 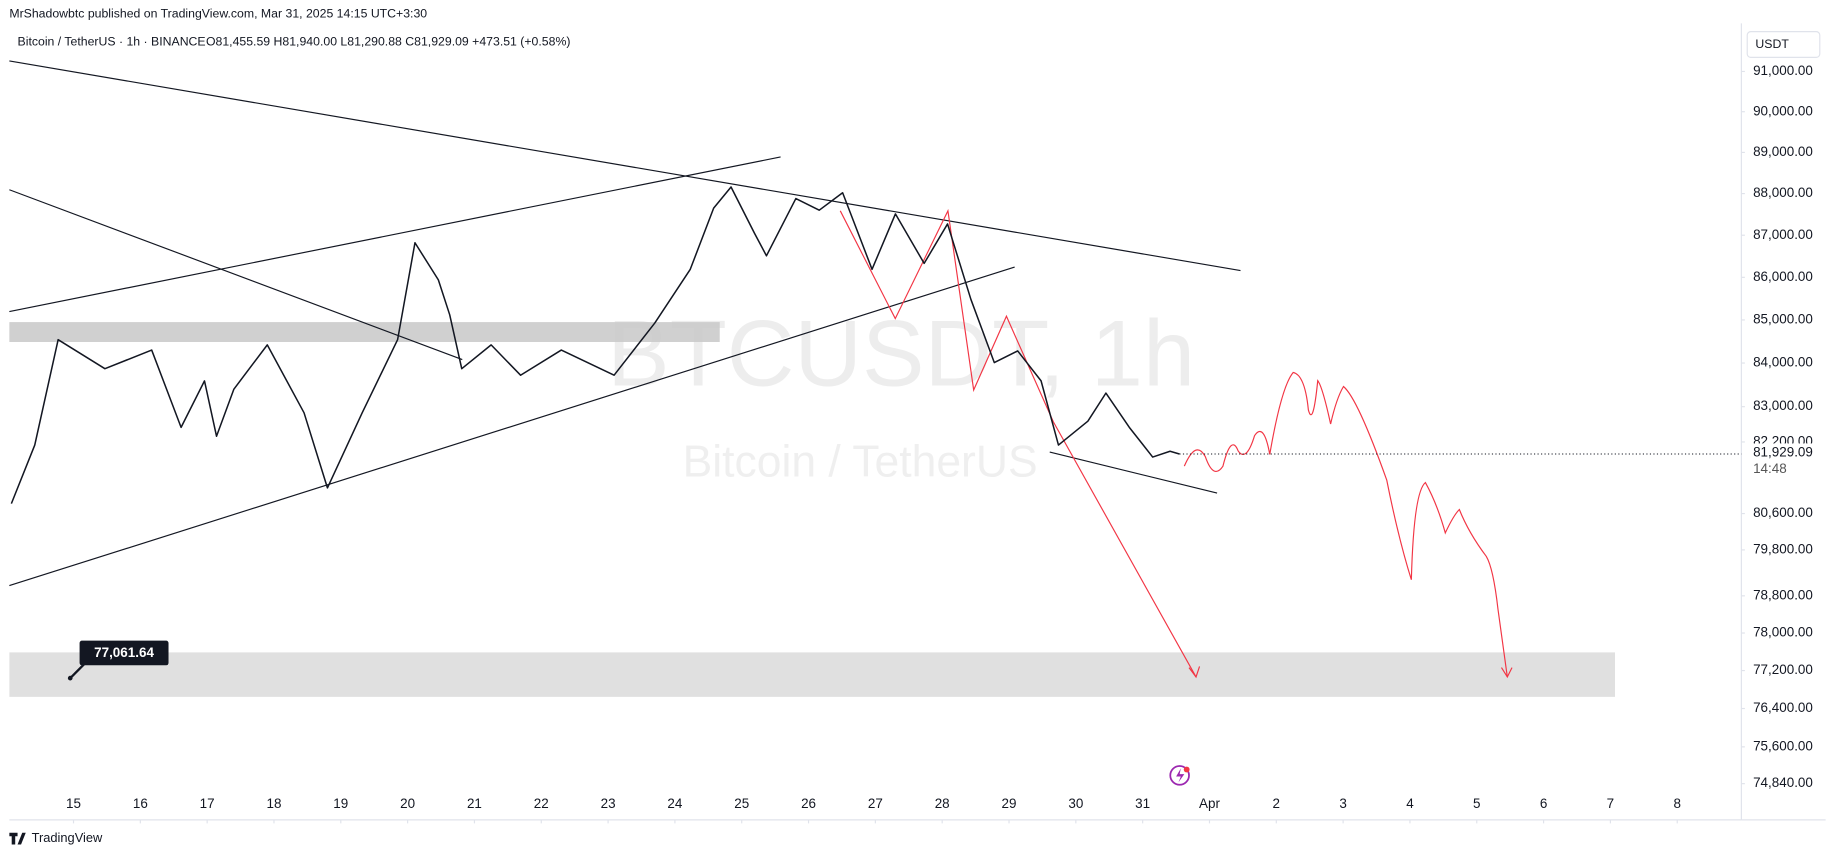 I want to click on watermark-name: Bitcoin / TetherUS, so click(x=860, y=462).